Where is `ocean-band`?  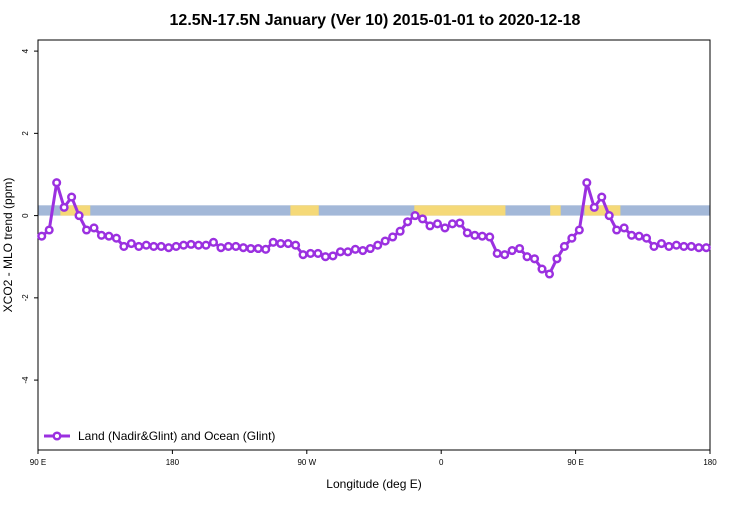 ocean-band is located at coordinates (374, 210).